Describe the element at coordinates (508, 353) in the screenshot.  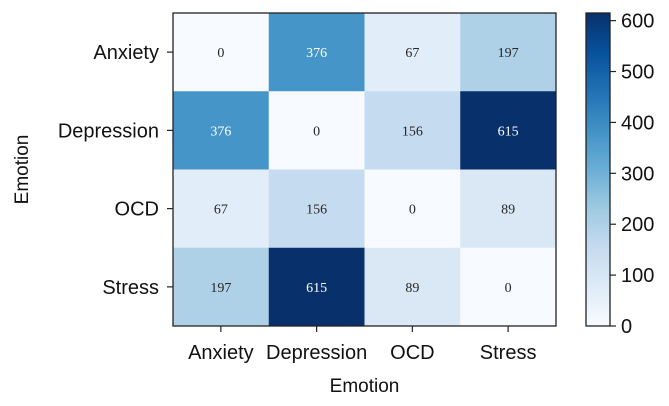
I see `x-tick-label: Stress` at that location.